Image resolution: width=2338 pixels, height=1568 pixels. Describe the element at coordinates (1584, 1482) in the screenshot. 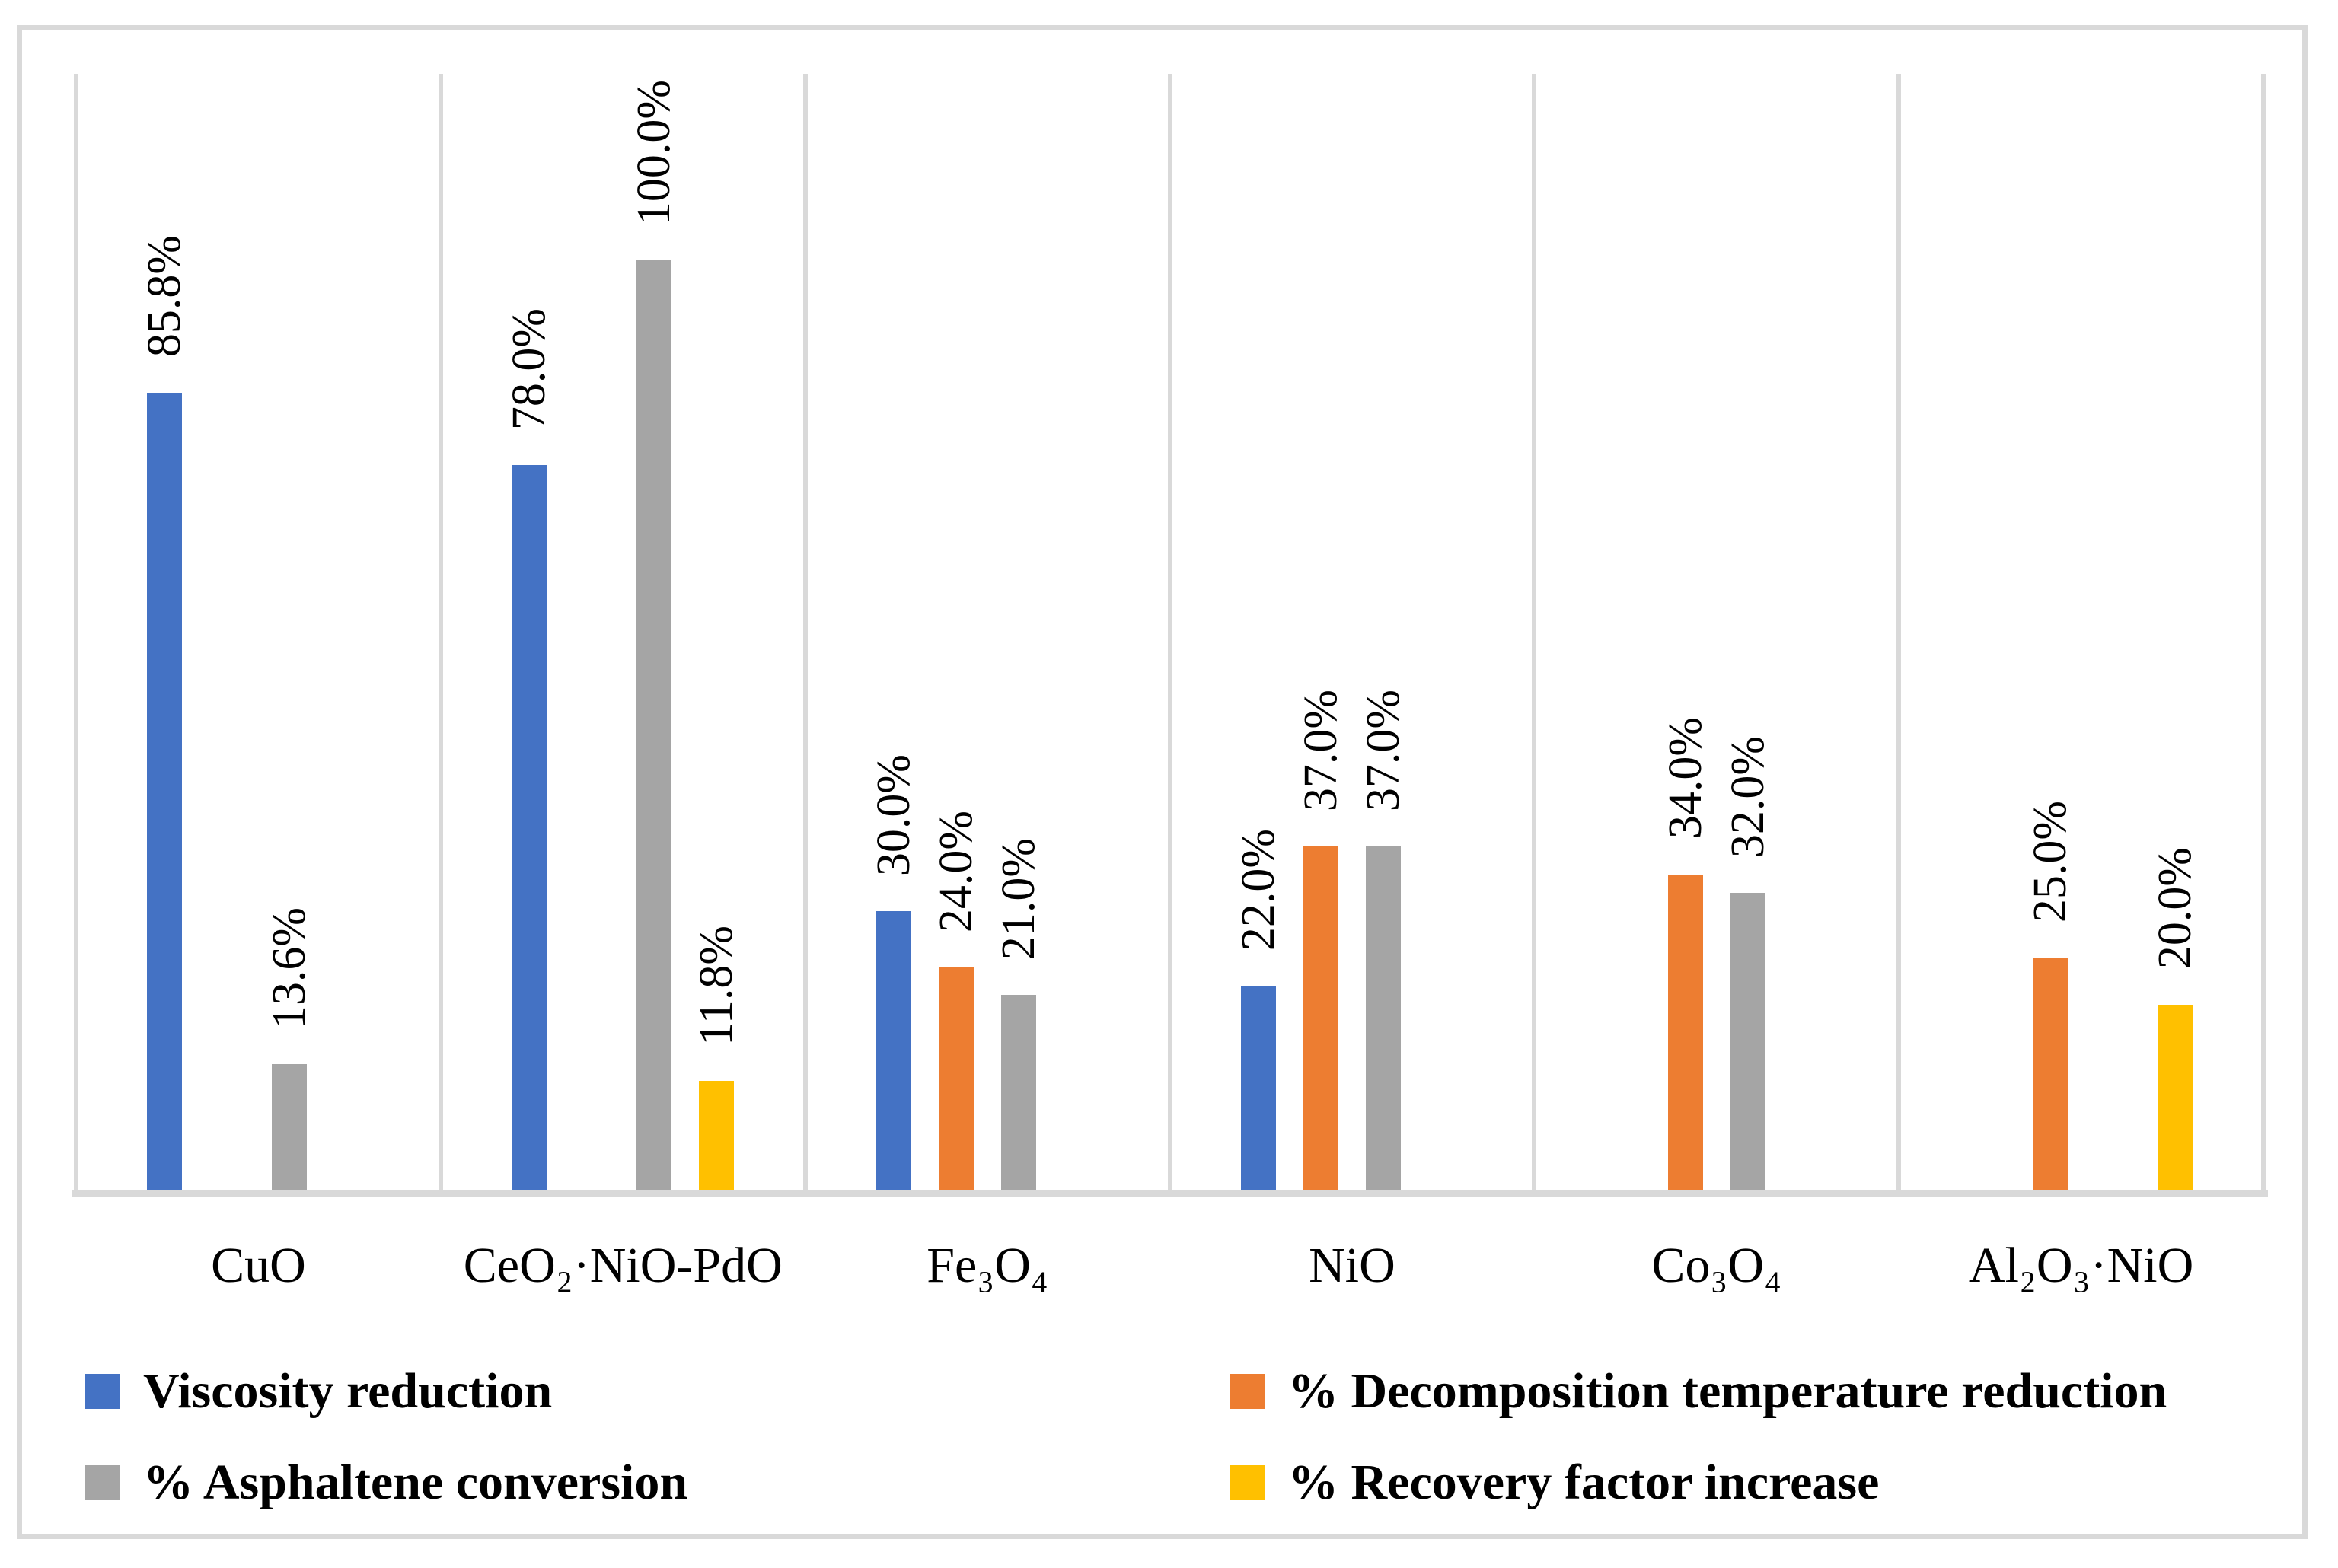

I see `legend-label: % Recovery factor increase` at that location.